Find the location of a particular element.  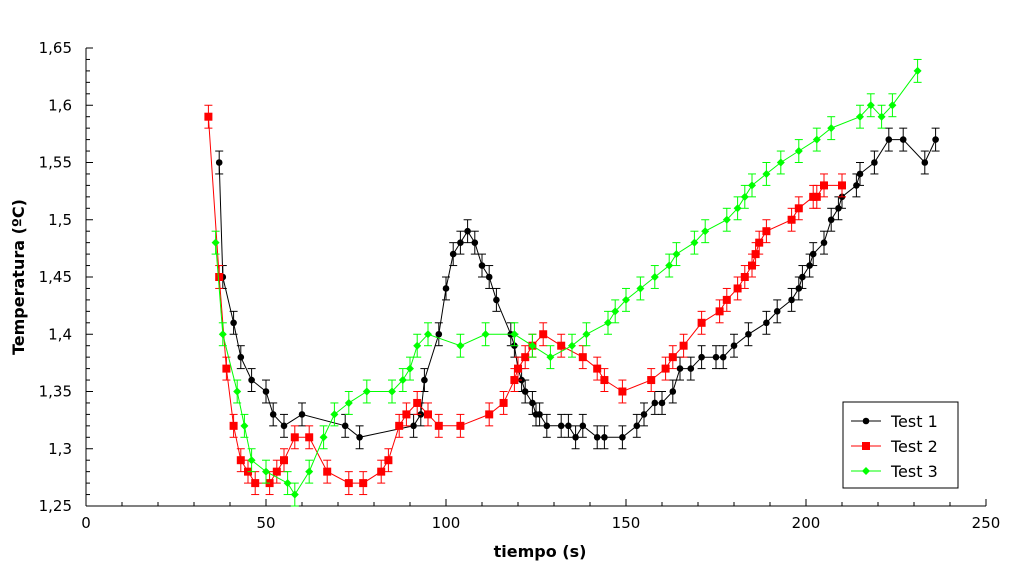

y-tick-label: 1,35 is located at coordinates (55, 392).